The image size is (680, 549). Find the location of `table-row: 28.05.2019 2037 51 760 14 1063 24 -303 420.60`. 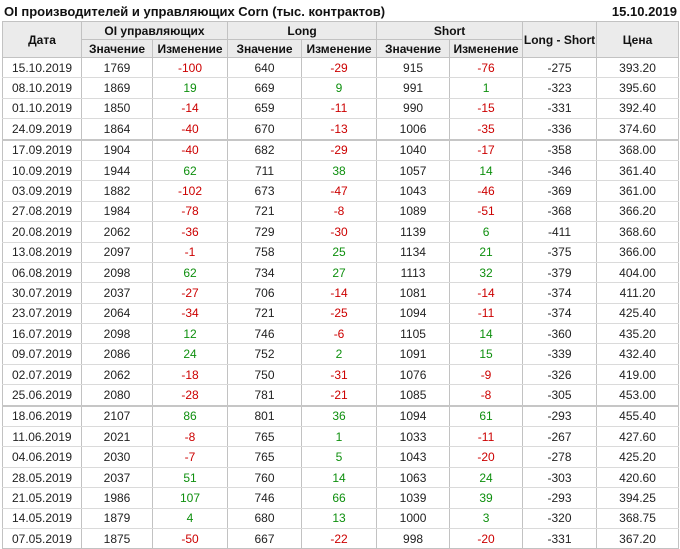

table-row: 28.05.2019 2037 51 760 14 1063 24 -303 420.60 is located at coordinates (341, 477).